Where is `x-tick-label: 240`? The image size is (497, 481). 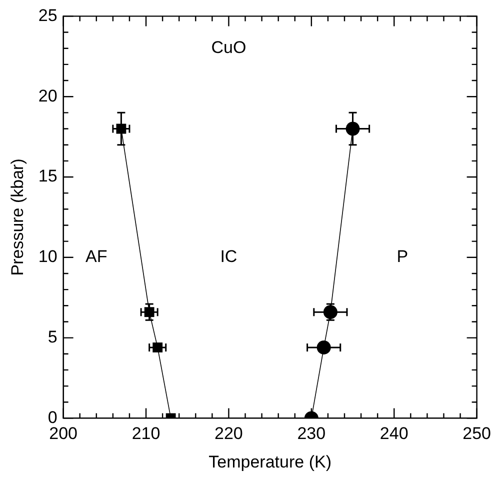
x-tick-label: 240 is located at coordinates (394, 434).